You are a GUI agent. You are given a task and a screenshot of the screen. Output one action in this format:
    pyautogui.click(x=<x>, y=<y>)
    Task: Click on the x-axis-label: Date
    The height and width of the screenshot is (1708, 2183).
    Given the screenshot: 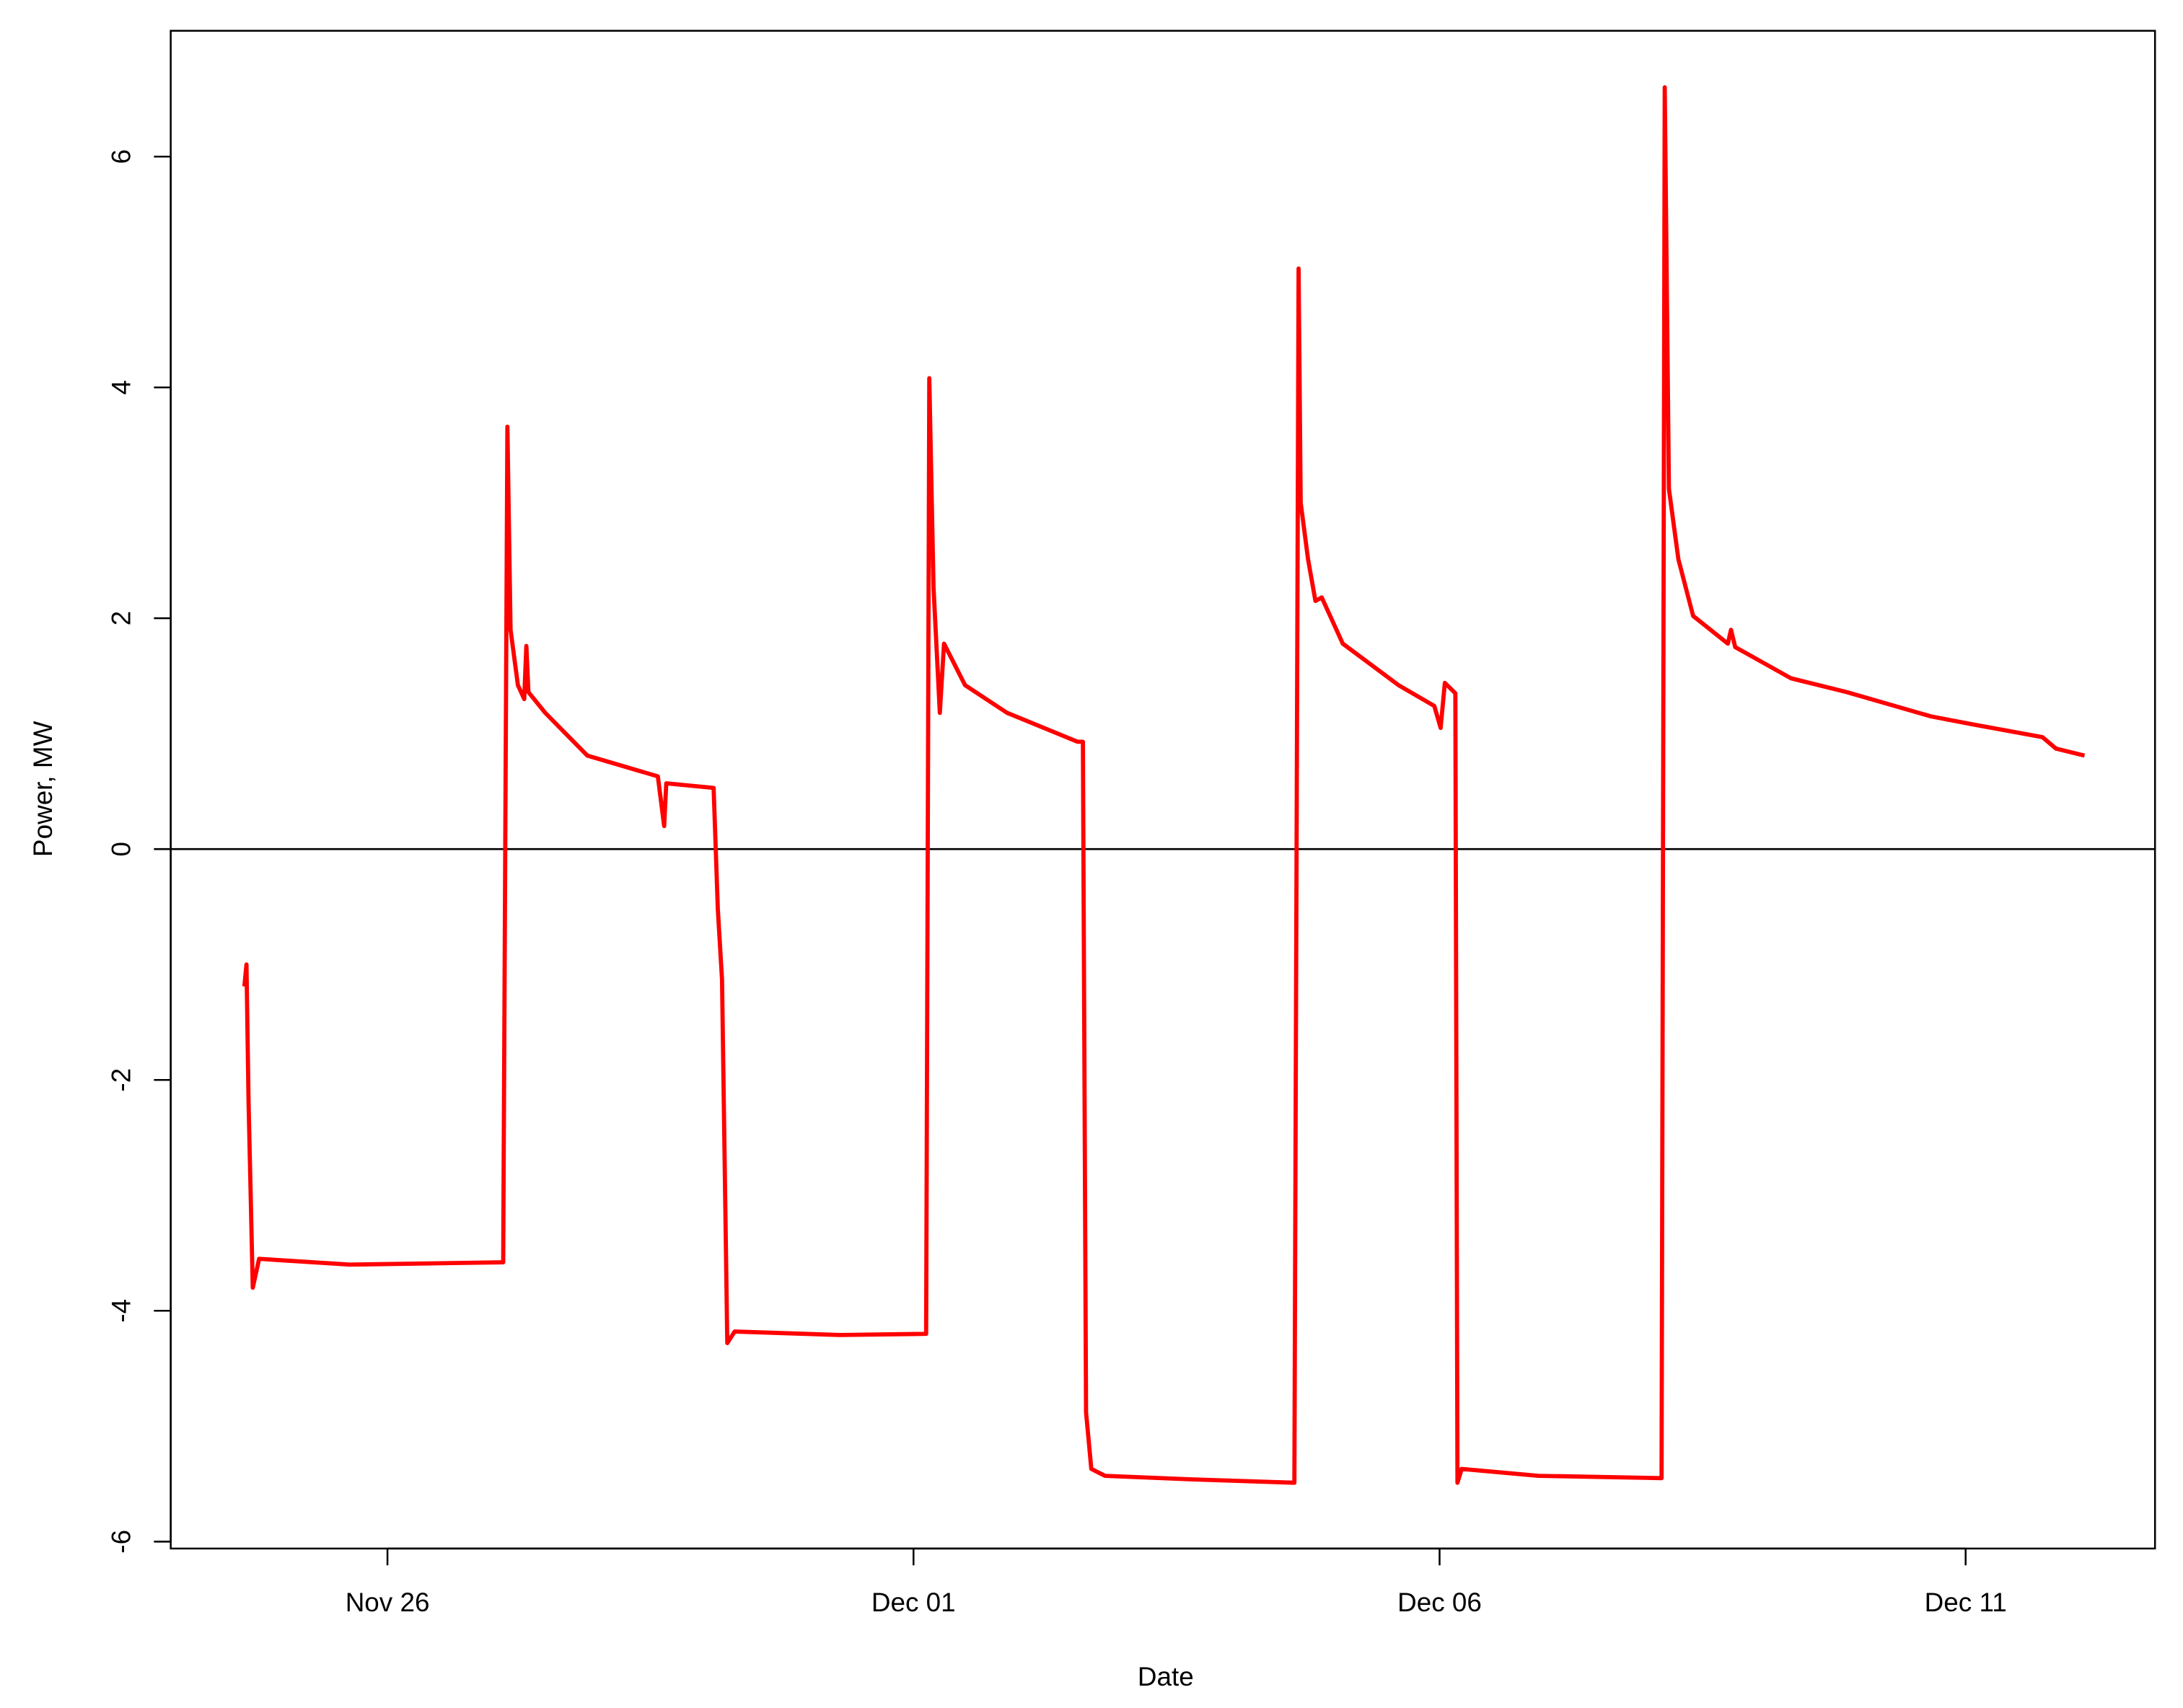 What is the action you would take?
    pyautogui.click(x=1166, y=1676)
    